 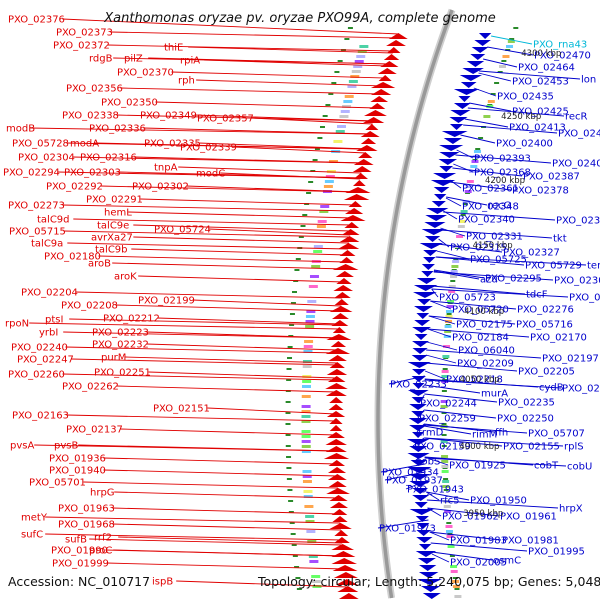 What do you see at coordinates (560, 45) in the screenshot?
I see `right-gene-label: PXO_rna43` at bounding box center [560, 45].